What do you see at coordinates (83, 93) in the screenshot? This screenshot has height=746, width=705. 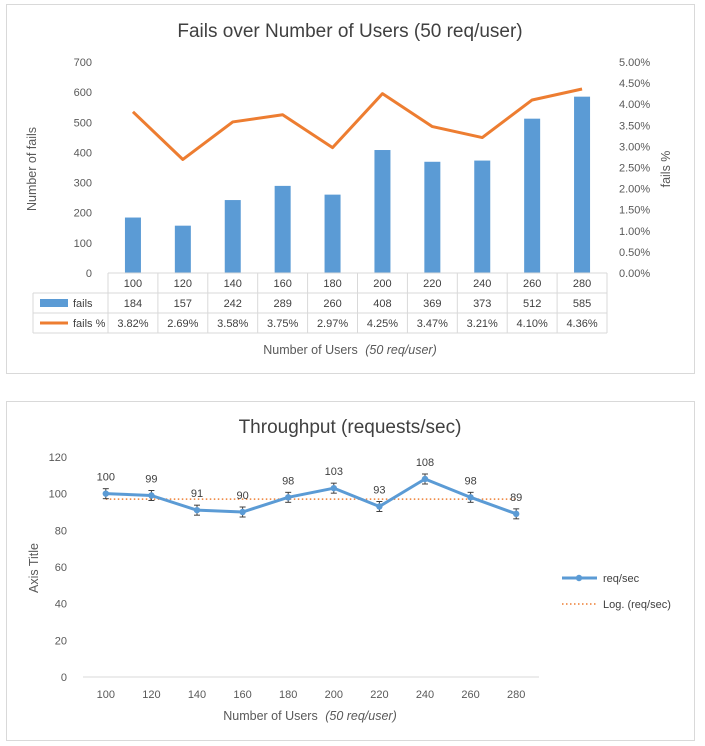 I see `y-tick-label: 600` at bounding box center [83, 93].